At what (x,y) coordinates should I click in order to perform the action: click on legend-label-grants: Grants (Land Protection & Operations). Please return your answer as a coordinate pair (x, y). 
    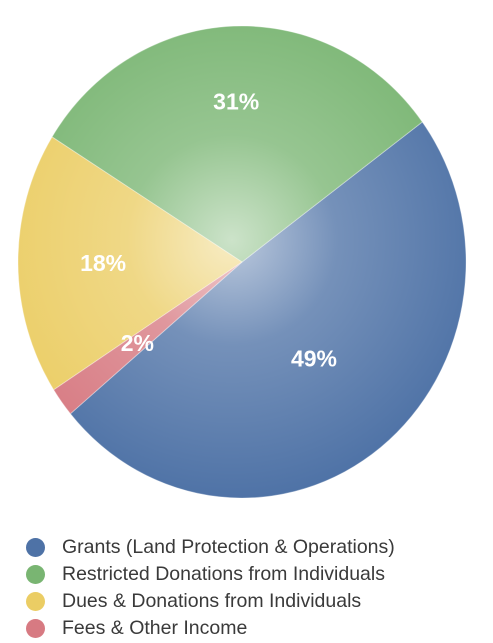
    Looking at the image, I should click on (228, 547).